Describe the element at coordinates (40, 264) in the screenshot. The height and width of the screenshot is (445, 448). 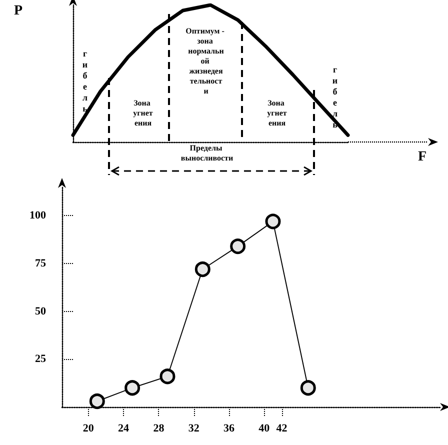
I see `y-tick-label: 75` at that location.